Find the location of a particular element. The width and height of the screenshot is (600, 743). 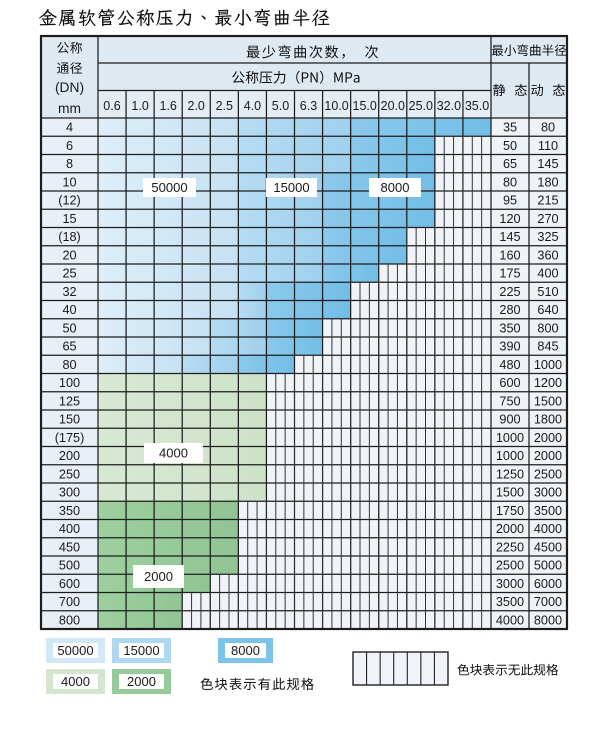

svg-text: 110 is located at coordinates (548, 146).